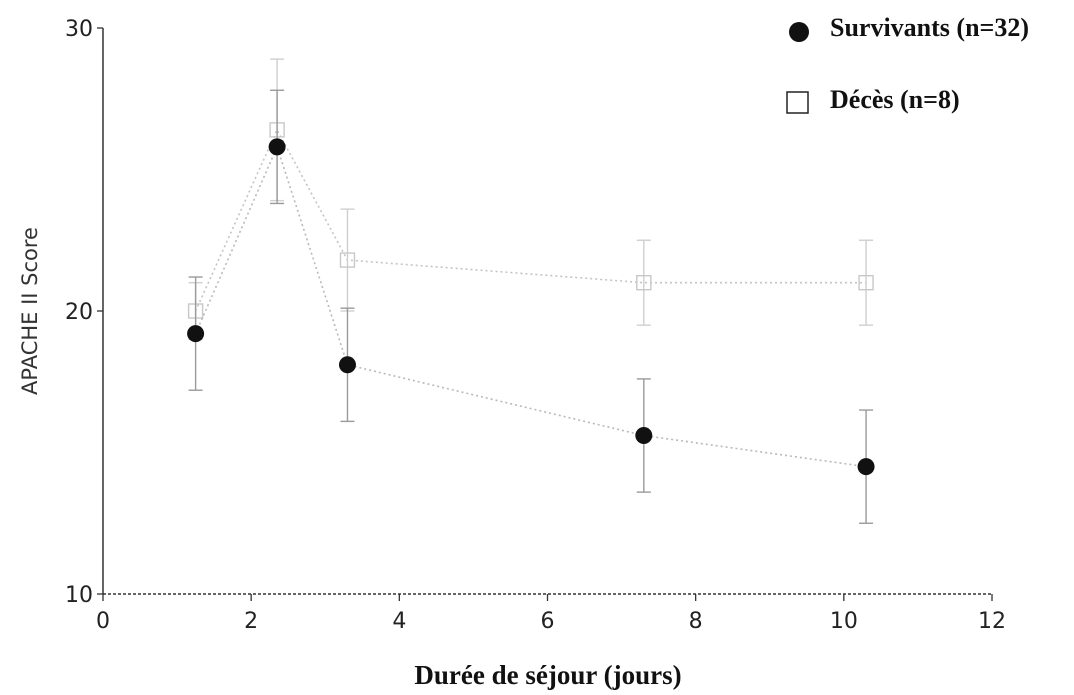 Image resolution: width=1074 pixels, height=695 pixels. What do you see at coordinates (79, 29) in the screenshot?
I see `y-tick-label: 30` at bounding box center [79, 29].